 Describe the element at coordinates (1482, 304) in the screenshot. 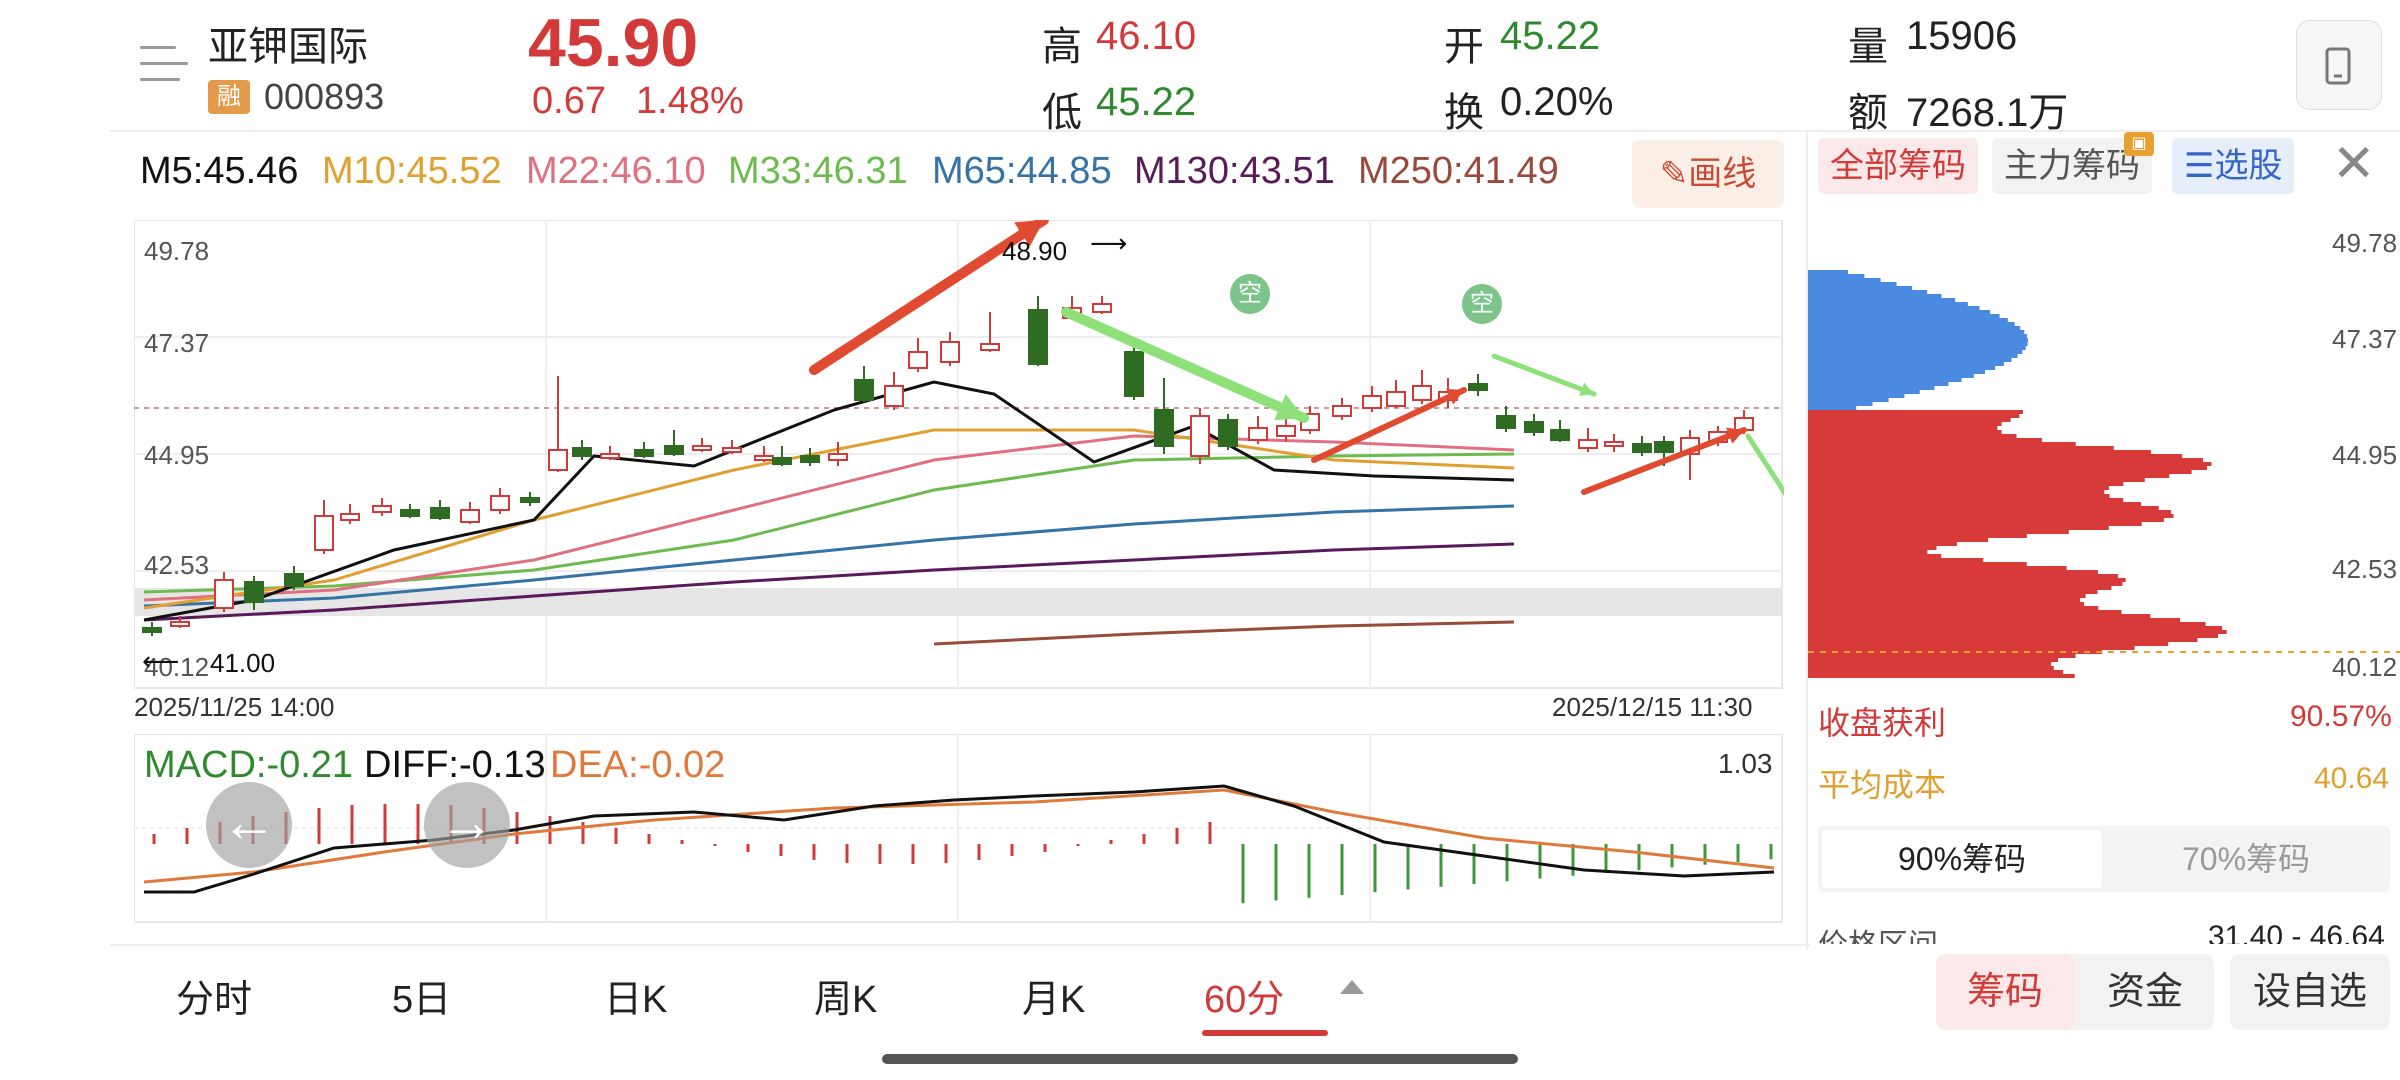

I see `signal-marker-2: 空` at that location.